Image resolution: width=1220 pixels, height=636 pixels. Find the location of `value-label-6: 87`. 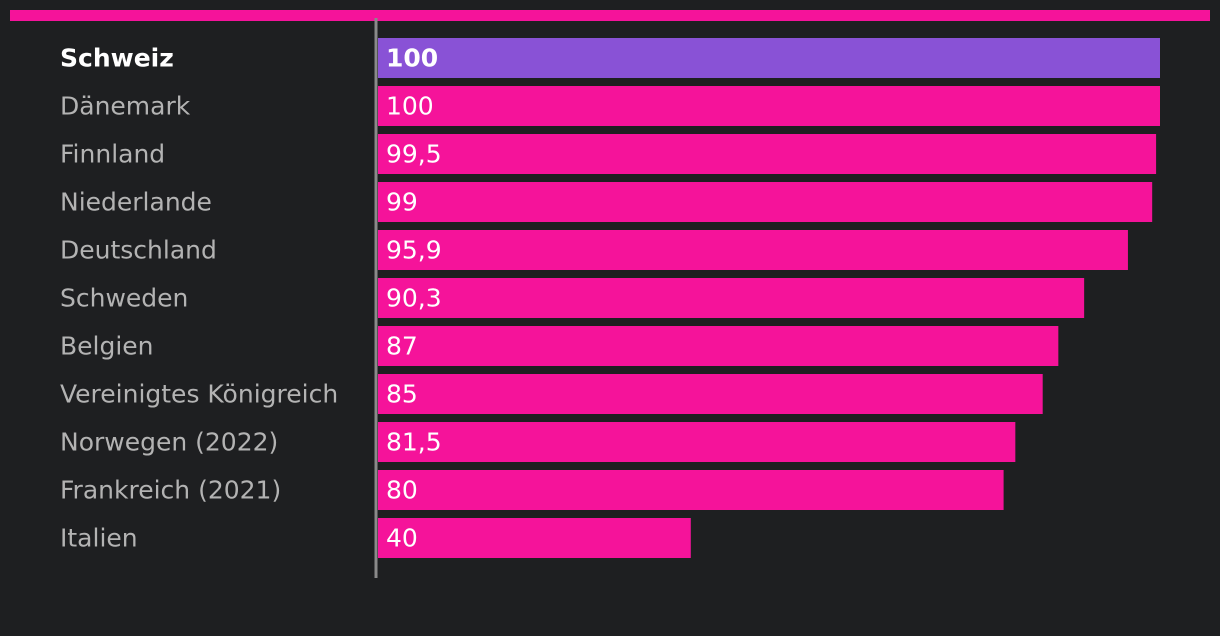

value-label-6: 87 is located at coordinates (402, 346).